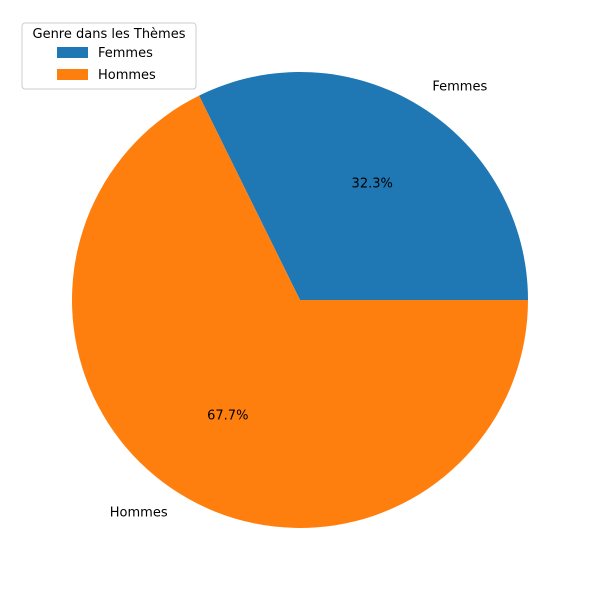 The width and height of the screenshot is (600, 604). Describe the element at coordinates (109, 34) in the screenshot. I see `legend-title: Genre dans les Thèmes` at that location.